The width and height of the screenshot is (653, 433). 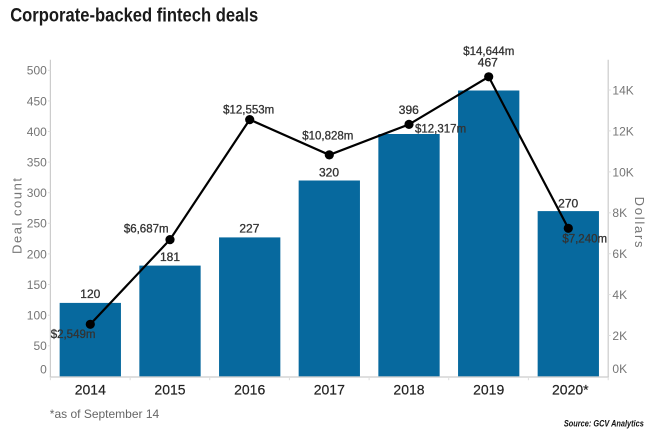 What do you see at coordinates (409, 110) in the screenshot?
I see `svg-text: 396` at bounding box center [409, 110].